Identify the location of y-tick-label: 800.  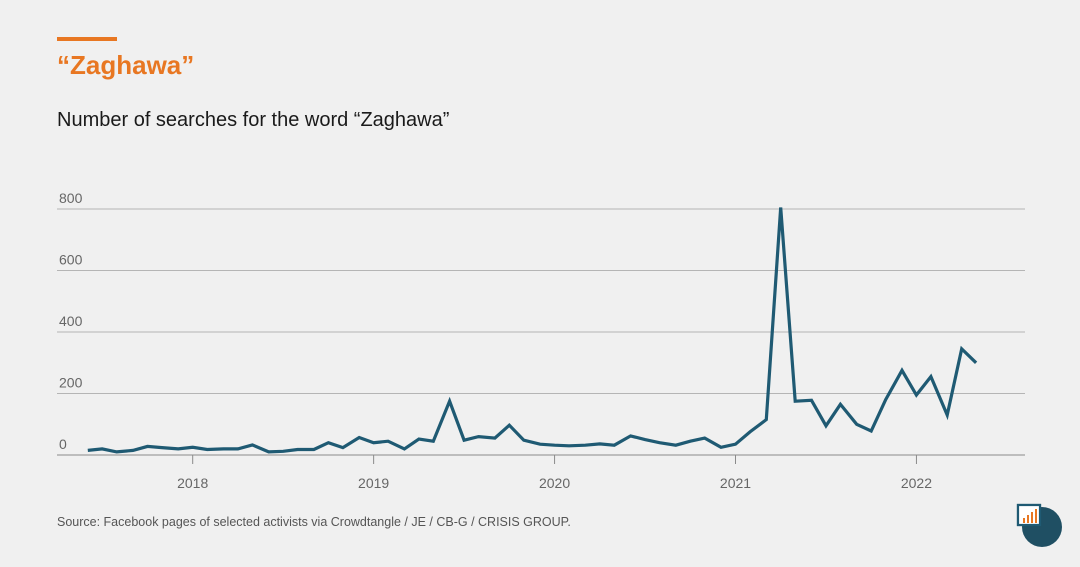
(71, 198).